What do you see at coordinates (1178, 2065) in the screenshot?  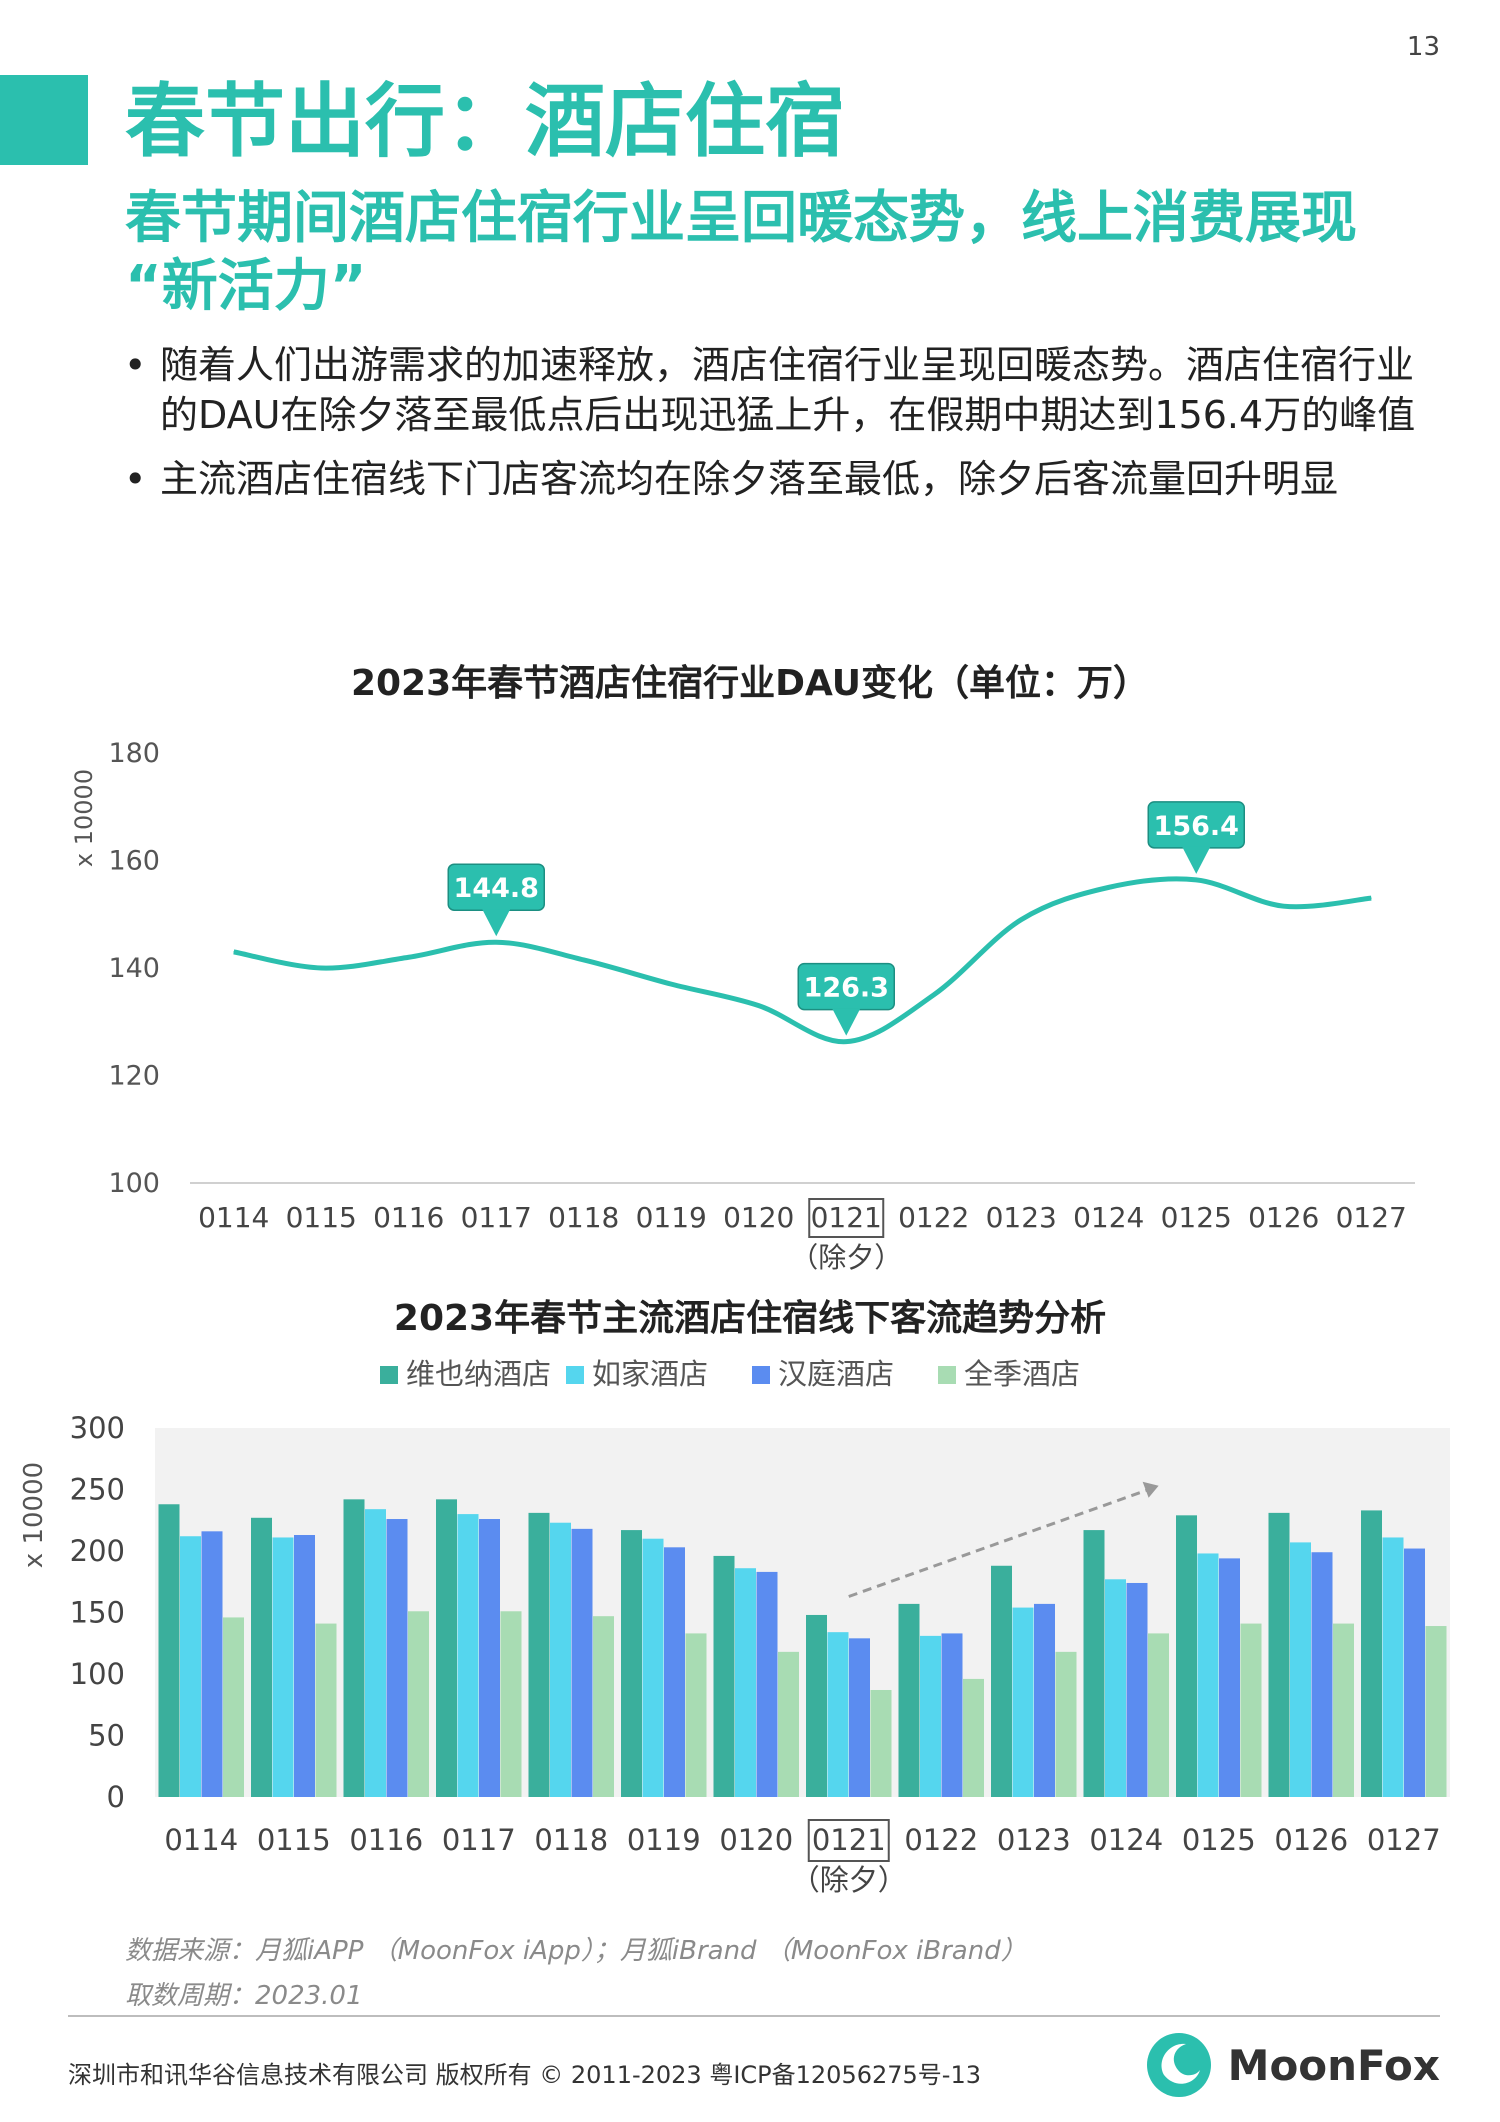 I see `moonfox-logo-icon` at bounding box center [1178, 2065].